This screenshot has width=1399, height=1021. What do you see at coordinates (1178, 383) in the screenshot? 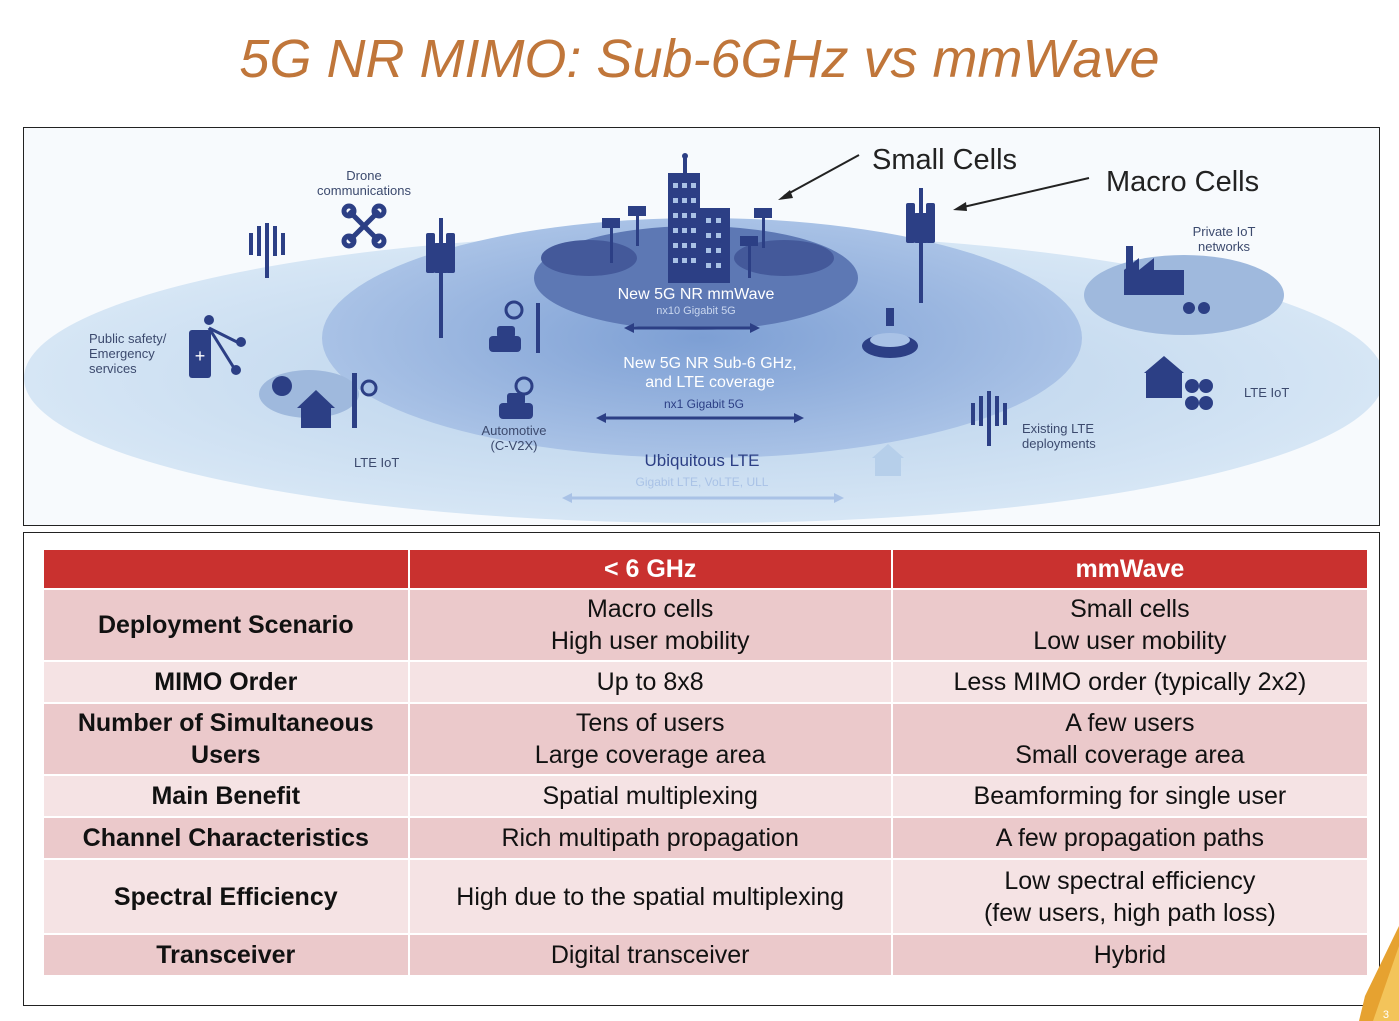
I see `barn-icon` at bounding box center [1178, 383].